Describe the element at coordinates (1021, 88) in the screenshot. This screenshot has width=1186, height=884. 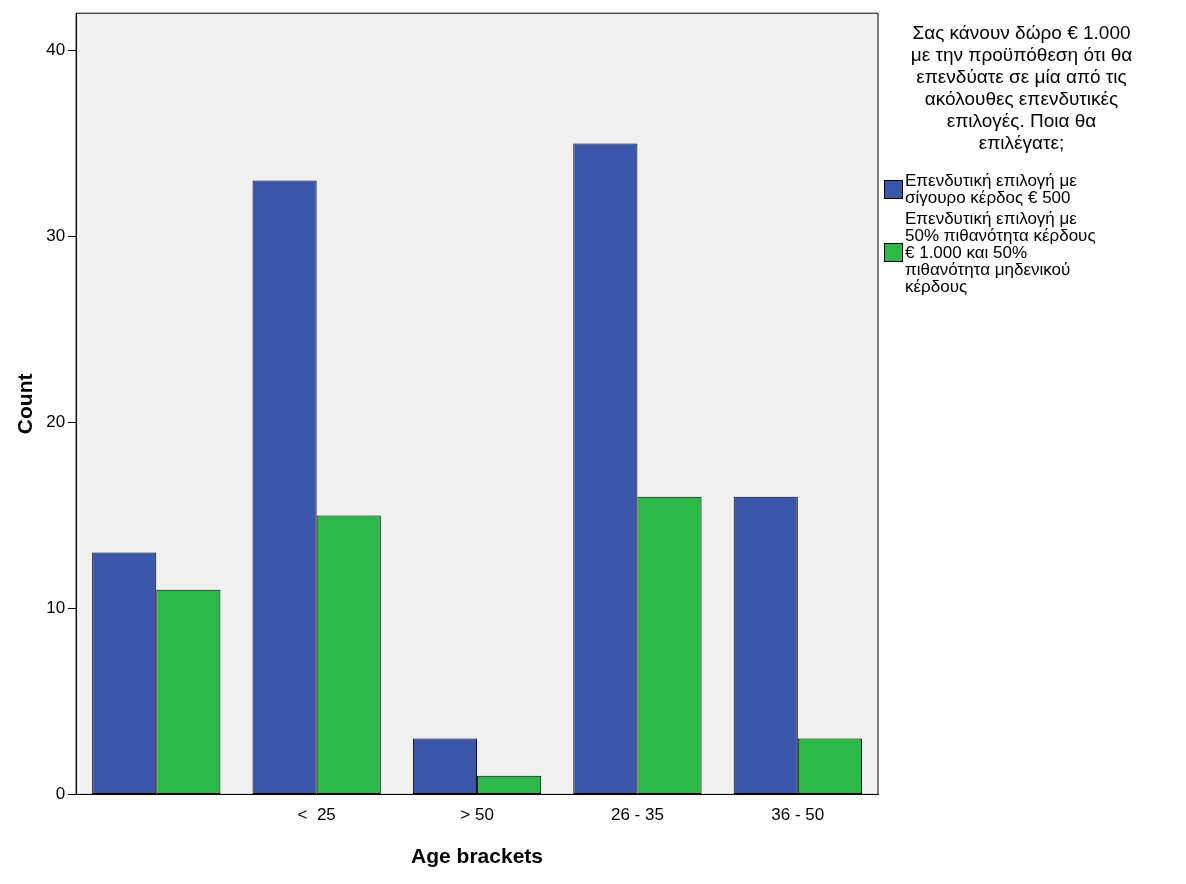
I see `legend-title: Σας κάνουν δώρο € 1.000 με την προϋπόθεση ότι θα επενδύατε σε μία από τις ακόλουθες επενδυτικές επιλογές. Ποια θα επιλέγατε;` at that location.